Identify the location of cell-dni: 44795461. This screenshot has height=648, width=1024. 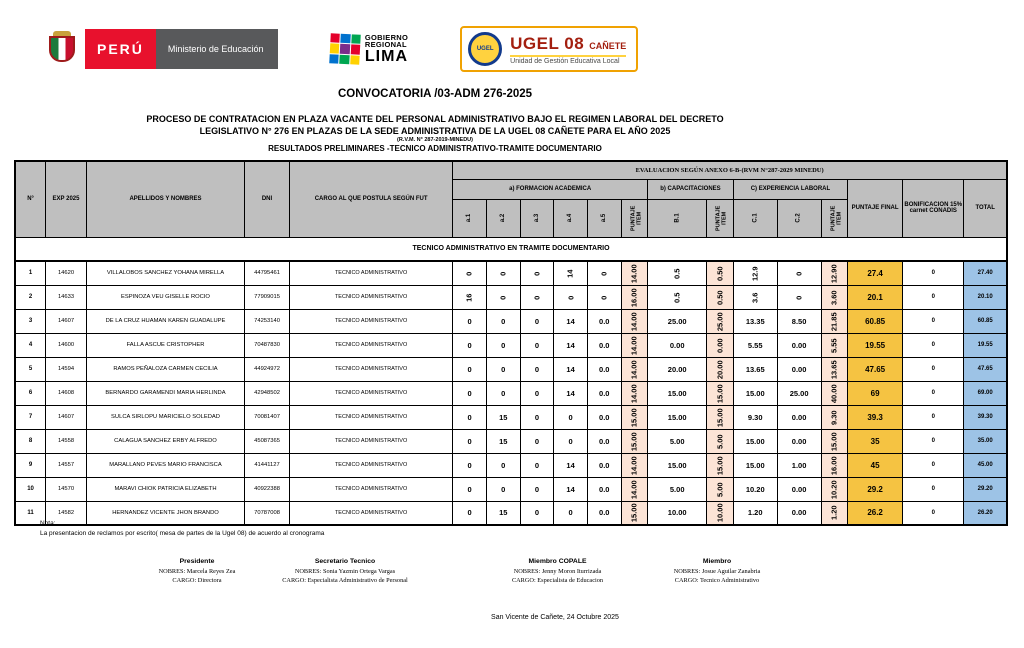
(267, 273).